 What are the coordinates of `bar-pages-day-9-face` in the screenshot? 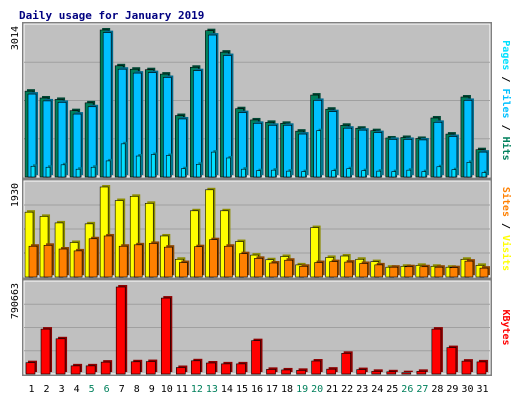 It's located at (153, 166).